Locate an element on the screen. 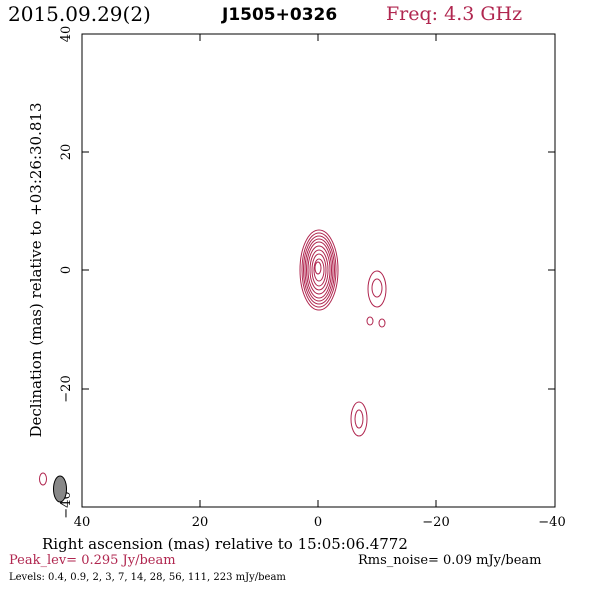 This screenshot has height=590, width=590. x-tick-label: −40 is located at coordinates (551, 522).